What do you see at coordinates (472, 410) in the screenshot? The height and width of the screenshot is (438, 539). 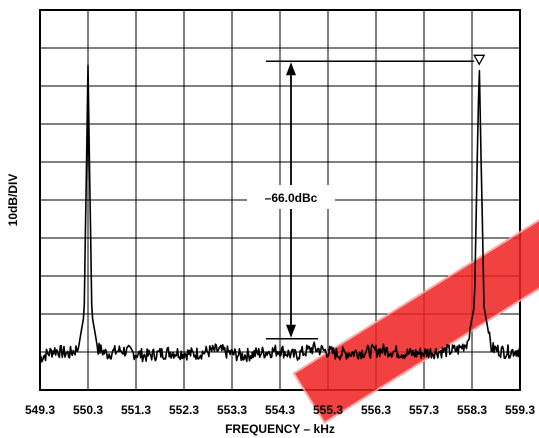 I see `x-tick-label: 558.3` at bounding box center [472, 410].